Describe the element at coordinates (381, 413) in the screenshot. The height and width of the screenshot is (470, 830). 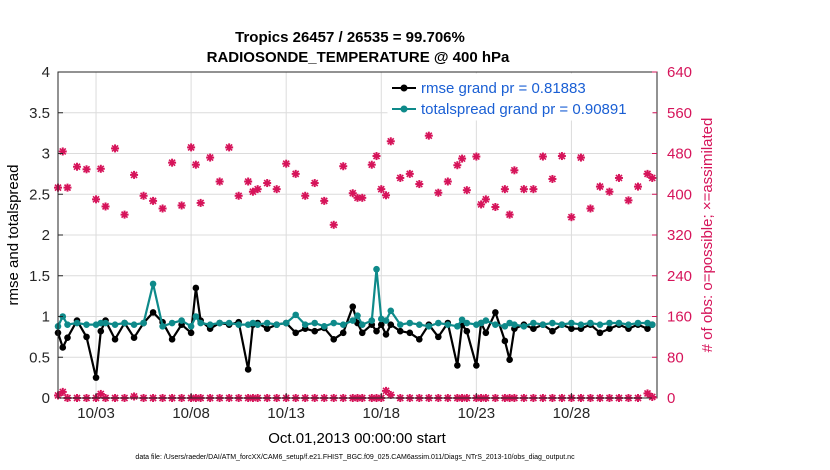
I see `x-tick-label: 10/18` at that location.